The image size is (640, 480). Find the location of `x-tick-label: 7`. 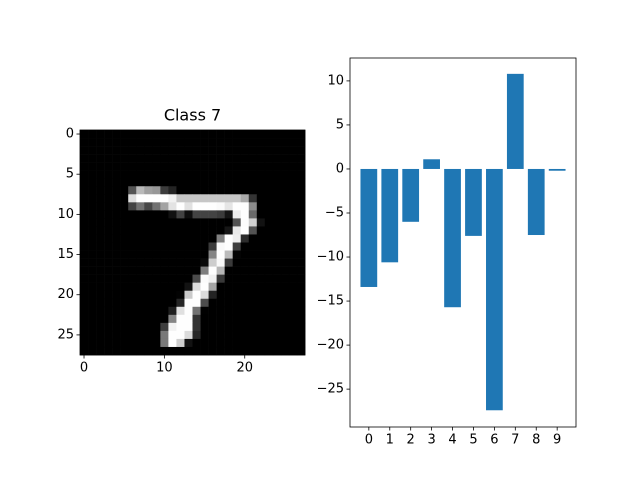

x-tick-label: 7 is located at coordinates (515, 440).